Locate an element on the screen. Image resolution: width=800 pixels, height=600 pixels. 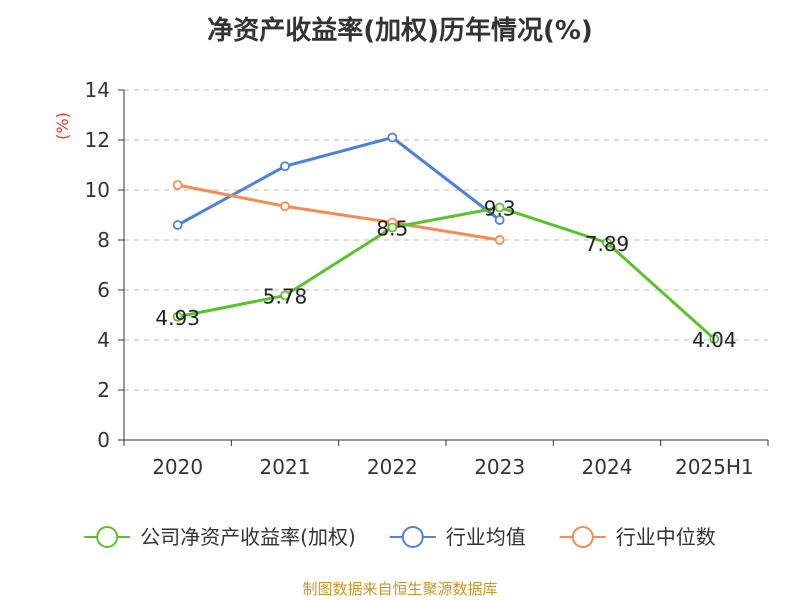
legend: 公司净资产收益率(加权) 行业均值 行业中位数 is located at coordinates (400, 537).